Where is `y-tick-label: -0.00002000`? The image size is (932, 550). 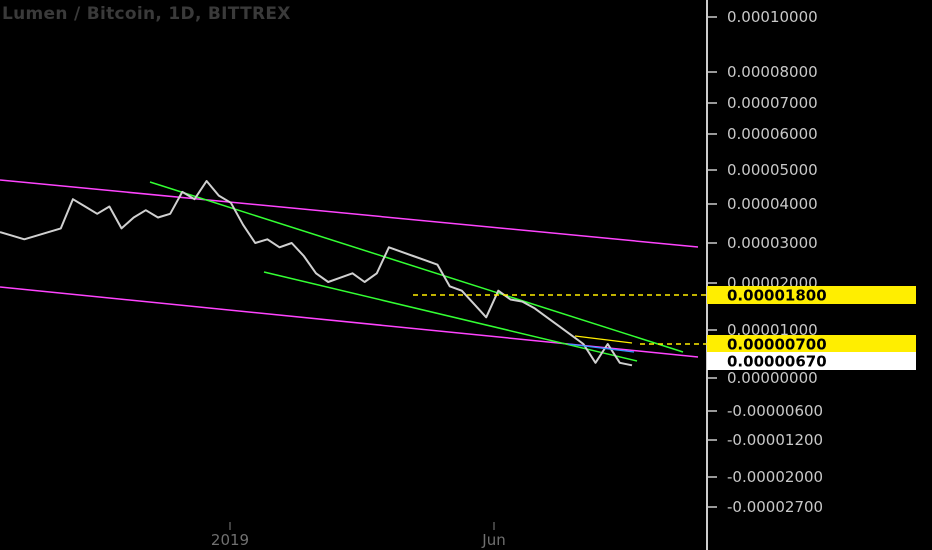
y-tick-label: -0.00002000 is located at coordinates (775, 477).